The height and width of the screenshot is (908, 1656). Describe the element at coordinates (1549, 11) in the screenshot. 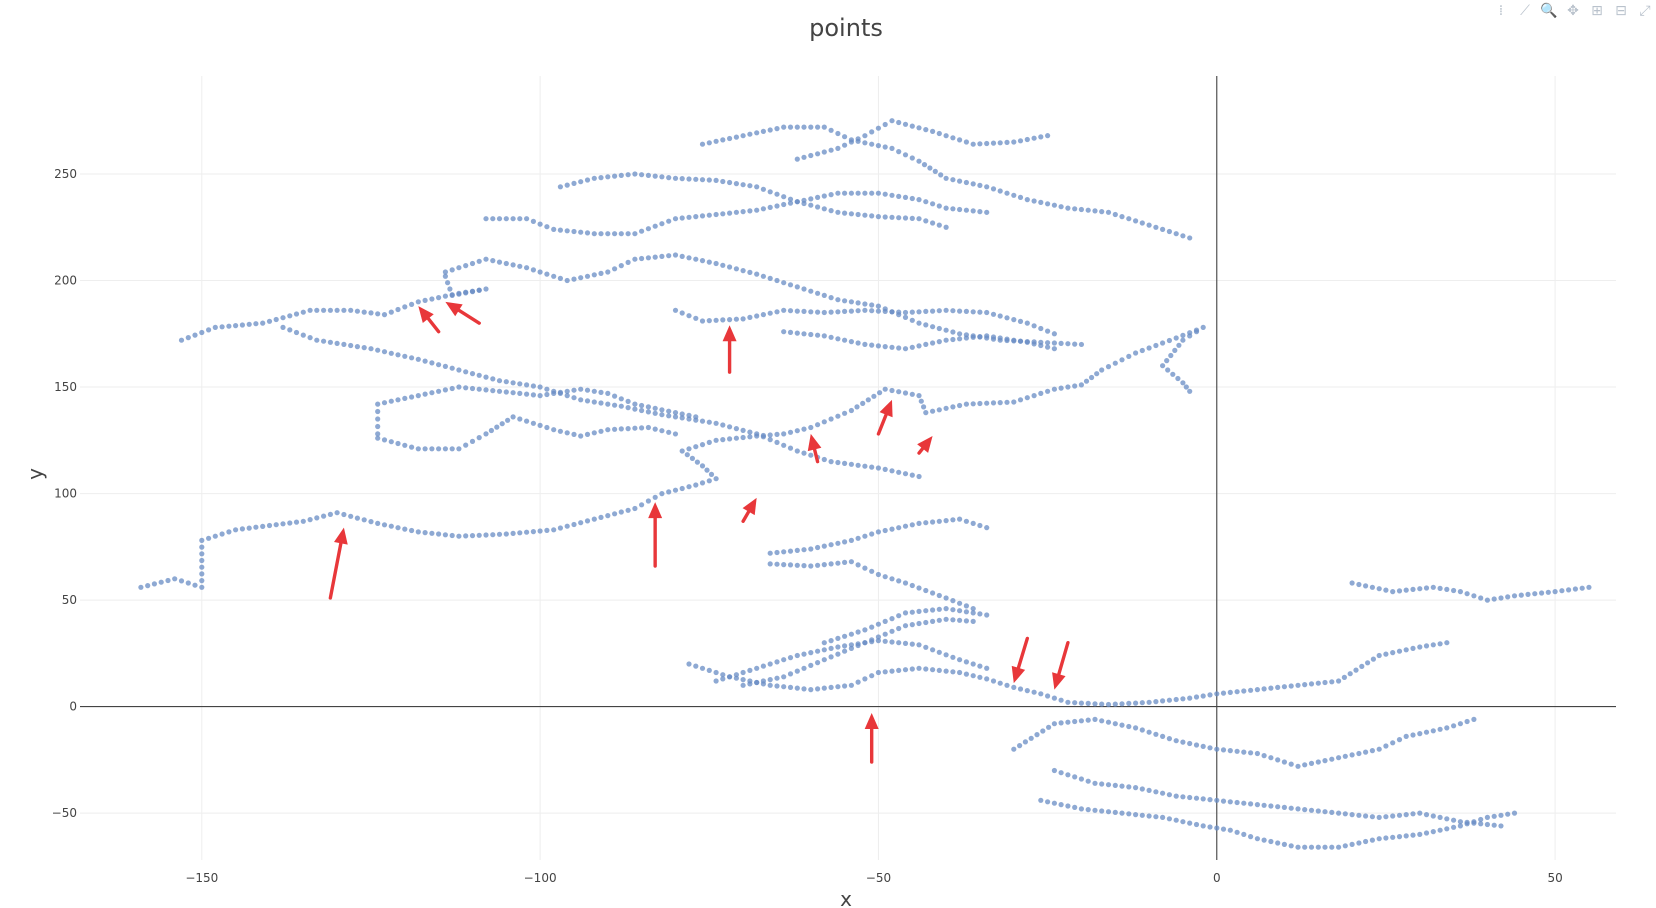

I see `zoom-icon: 🔍` at that location.